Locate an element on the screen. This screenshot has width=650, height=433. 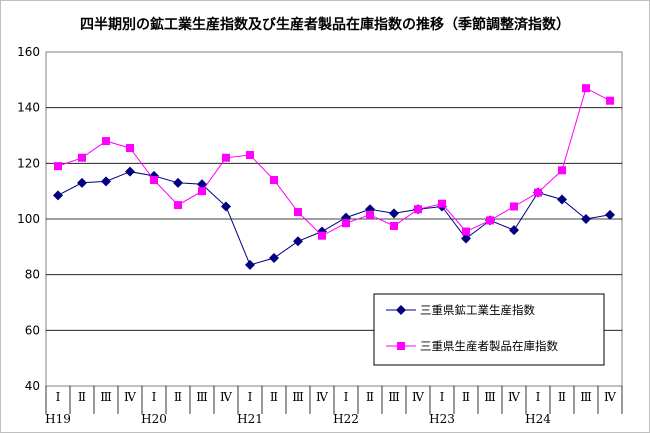
legend: 三重県鉱工業生産指数 三重県生産者製品在庫指数 is located at coordinates (489, 329).